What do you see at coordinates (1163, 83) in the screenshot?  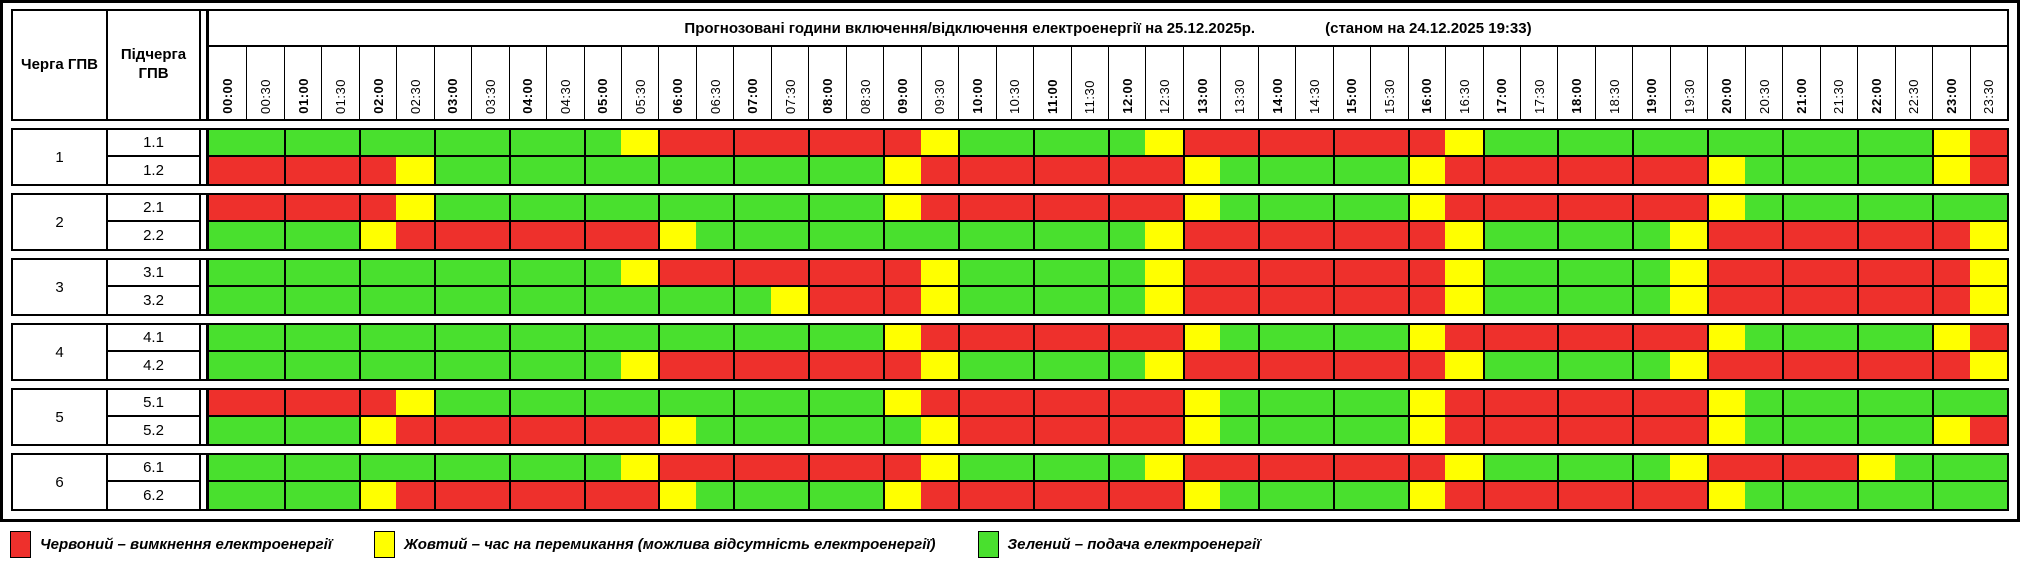 I see `time-label-cell: 12:30` at bounding box center [1163, 83].